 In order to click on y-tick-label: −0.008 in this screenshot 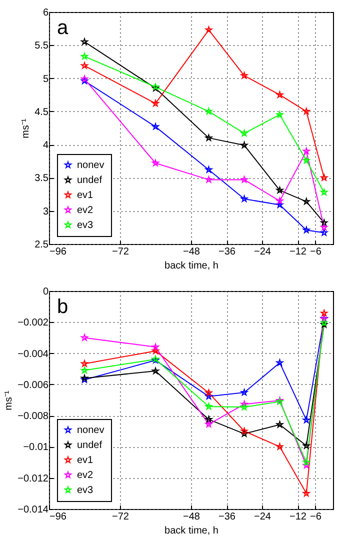, I will do `click(33, 416)`.